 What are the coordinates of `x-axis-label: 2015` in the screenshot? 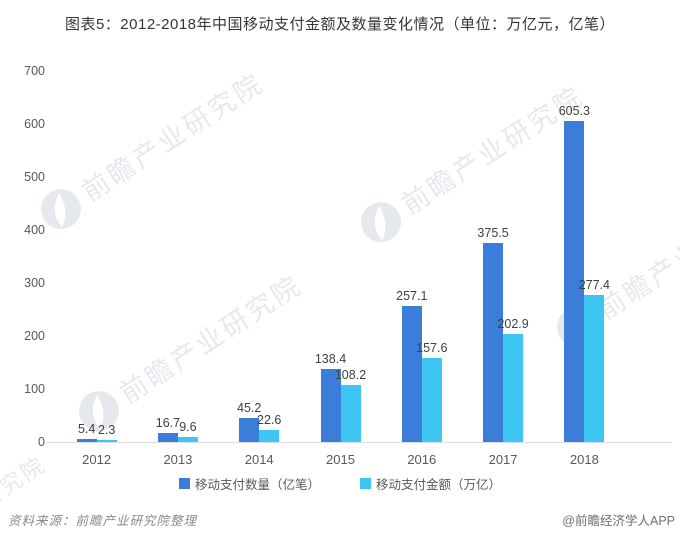 It's located at (340, 459).